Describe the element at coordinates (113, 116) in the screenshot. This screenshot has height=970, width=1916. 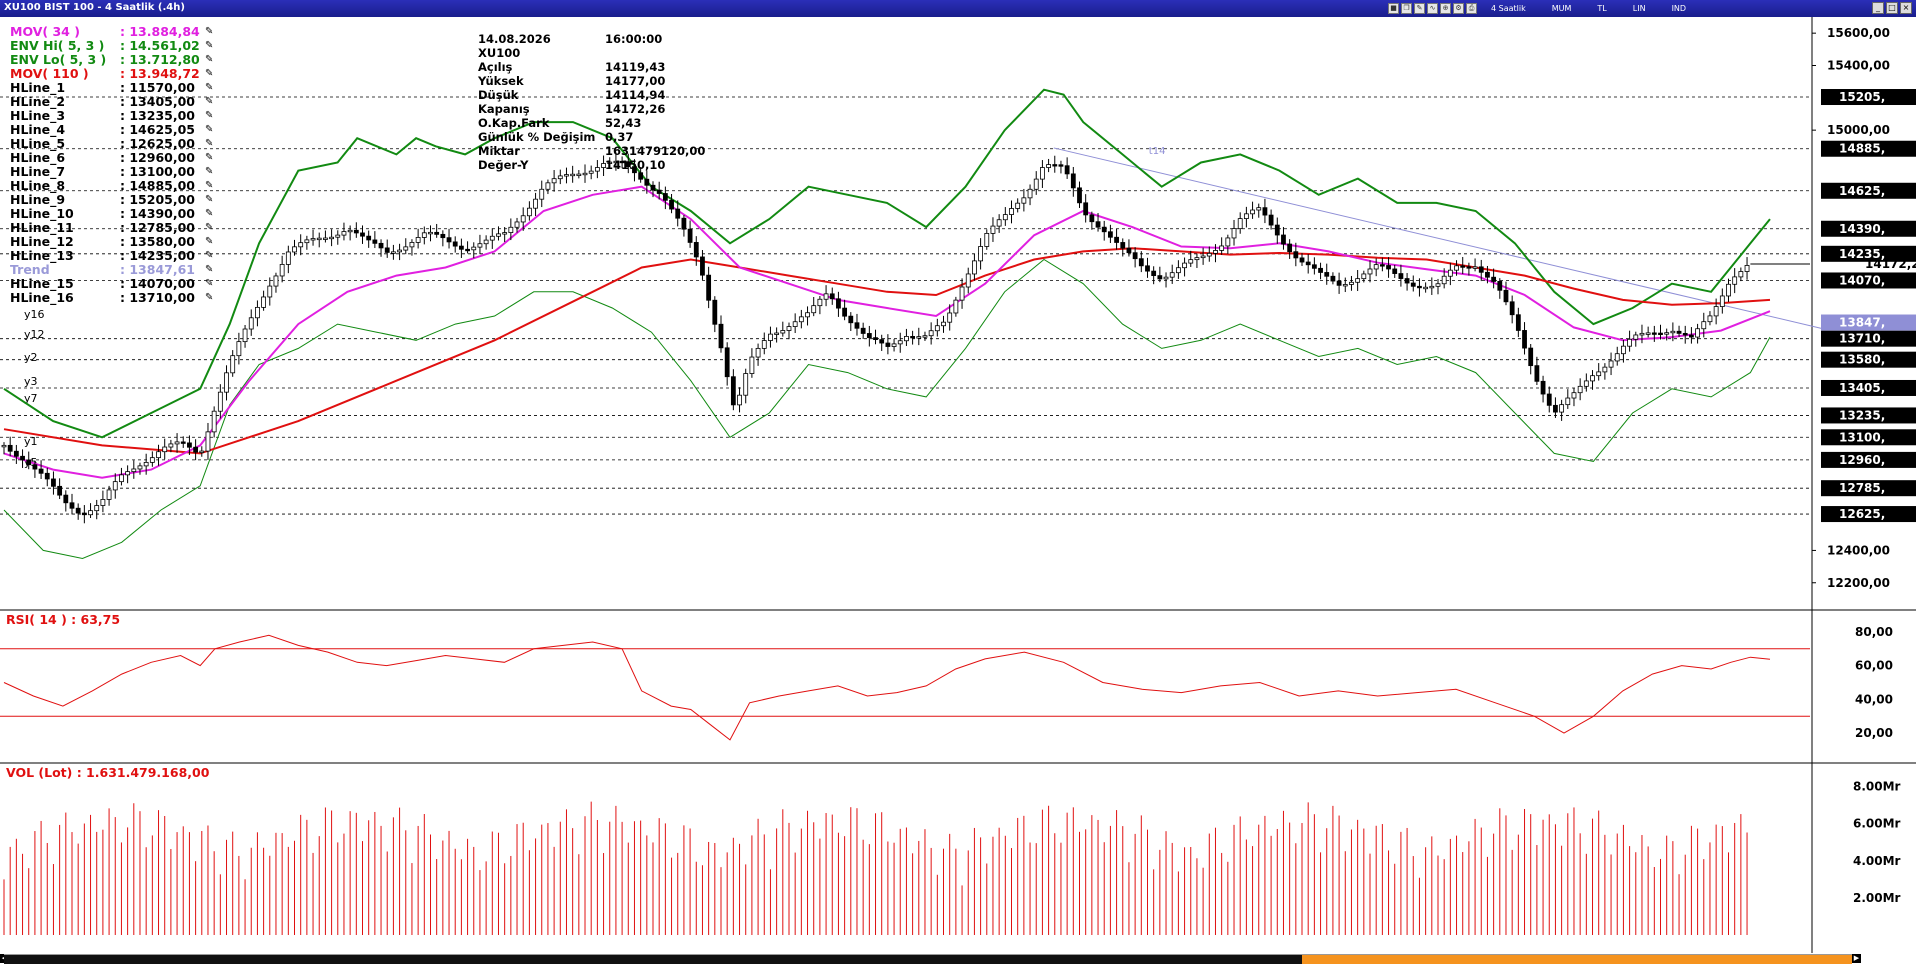
I see `legend-row: HLine_3: 13235,00 ✎` at that location.